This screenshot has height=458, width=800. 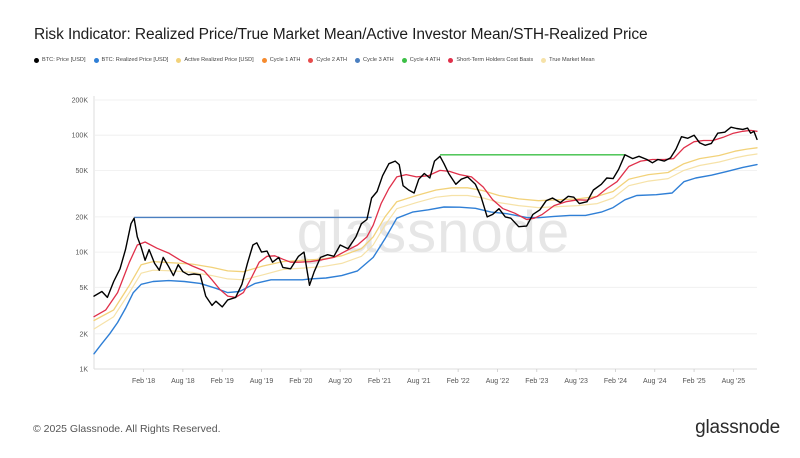 I want to click on y-tick-label: 20K, so click(x=82, y=217).